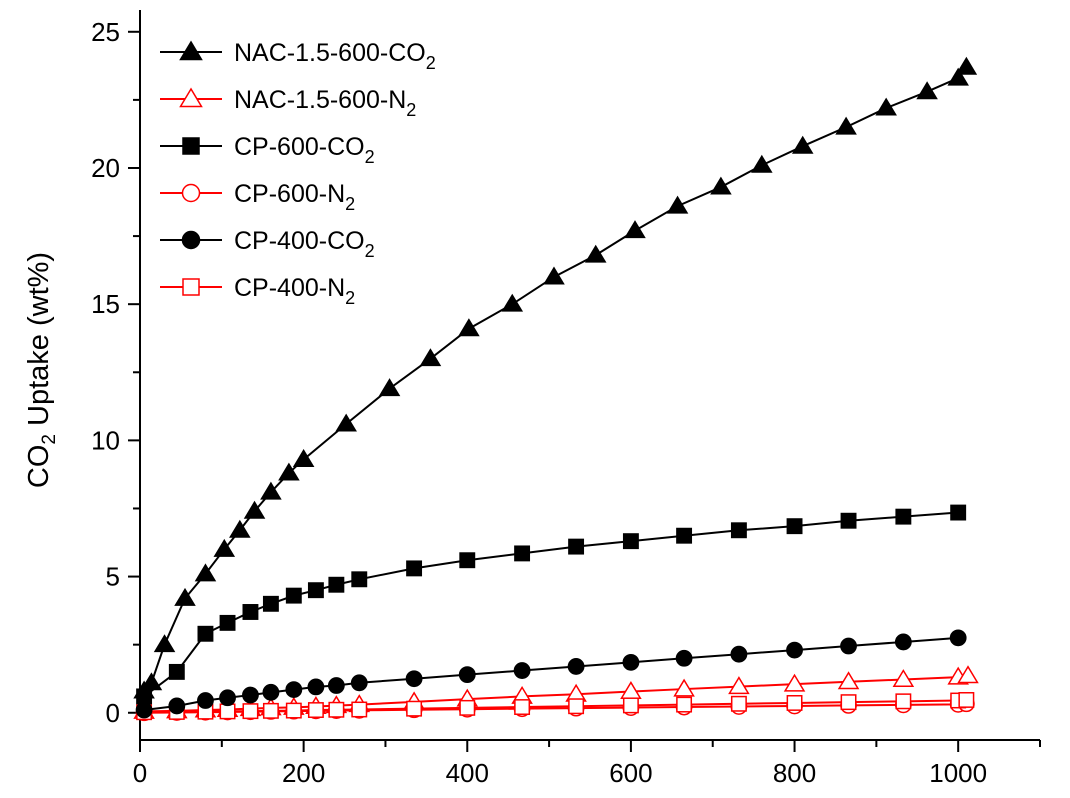 The image size is (1070, 798). I want to click on x-tick-label: 0, so click(140, 773).